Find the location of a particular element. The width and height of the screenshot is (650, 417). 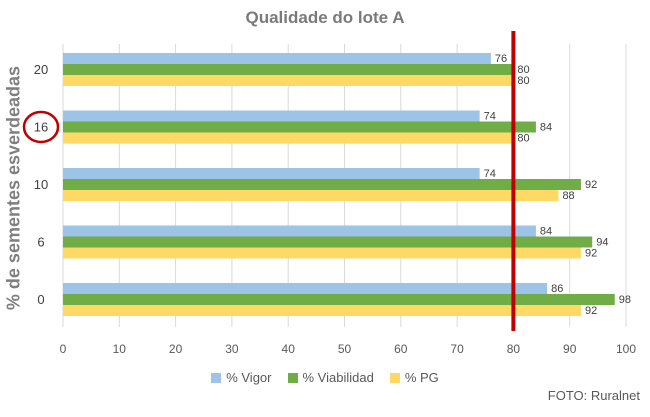

data-label-20-1: 80 is located at coordinates (523, 70).